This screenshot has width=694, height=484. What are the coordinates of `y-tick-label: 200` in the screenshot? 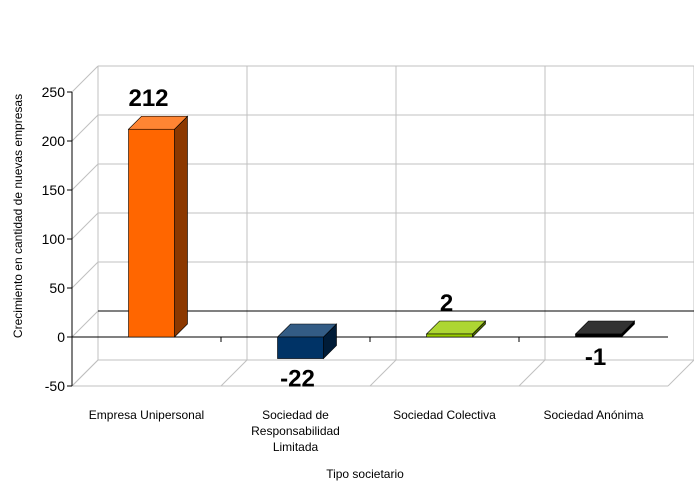 It's located at (54, 141).